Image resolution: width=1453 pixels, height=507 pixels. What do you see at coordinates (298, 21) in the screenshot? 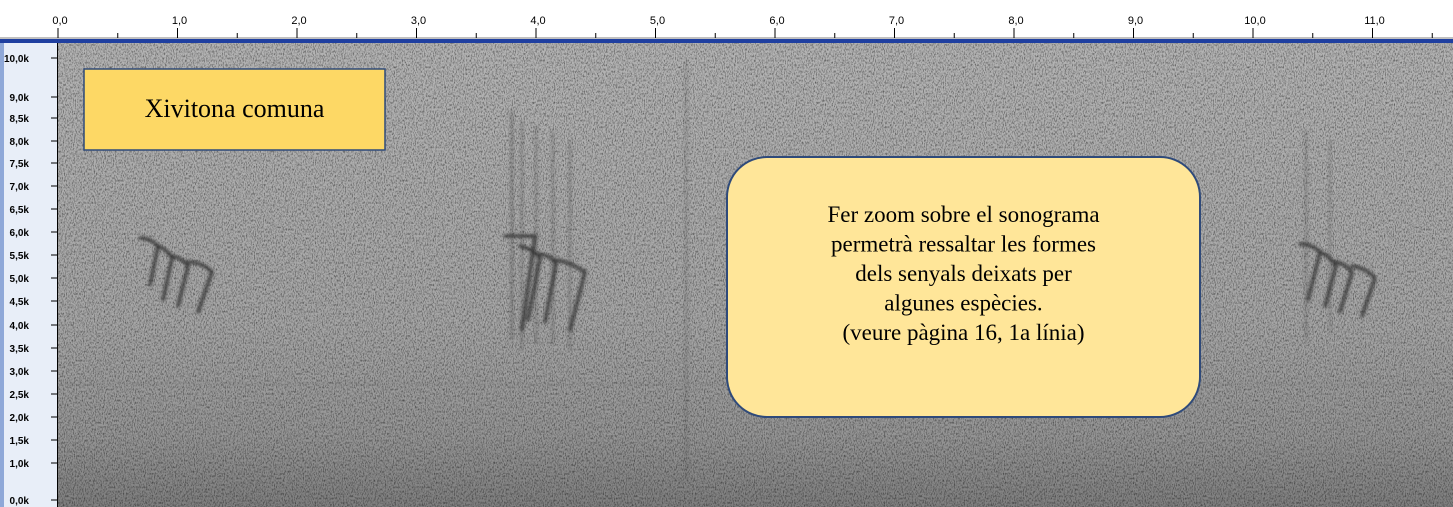
I see `time-label: 2,0` at bounding box center [298, 21].